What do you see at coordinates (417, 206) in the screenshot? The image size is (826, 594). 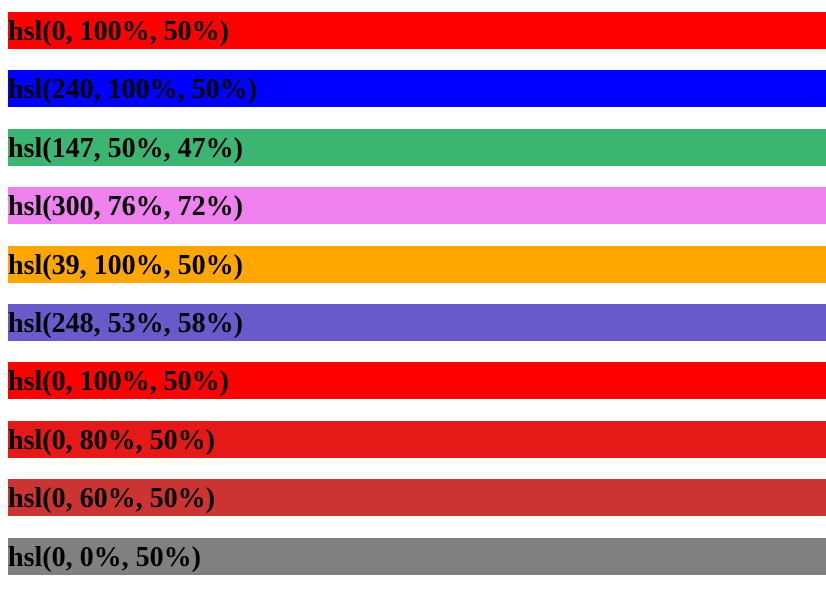 I see `color-heading: hsl(300, 76%, 72%)` at bounding box center [417, 206].